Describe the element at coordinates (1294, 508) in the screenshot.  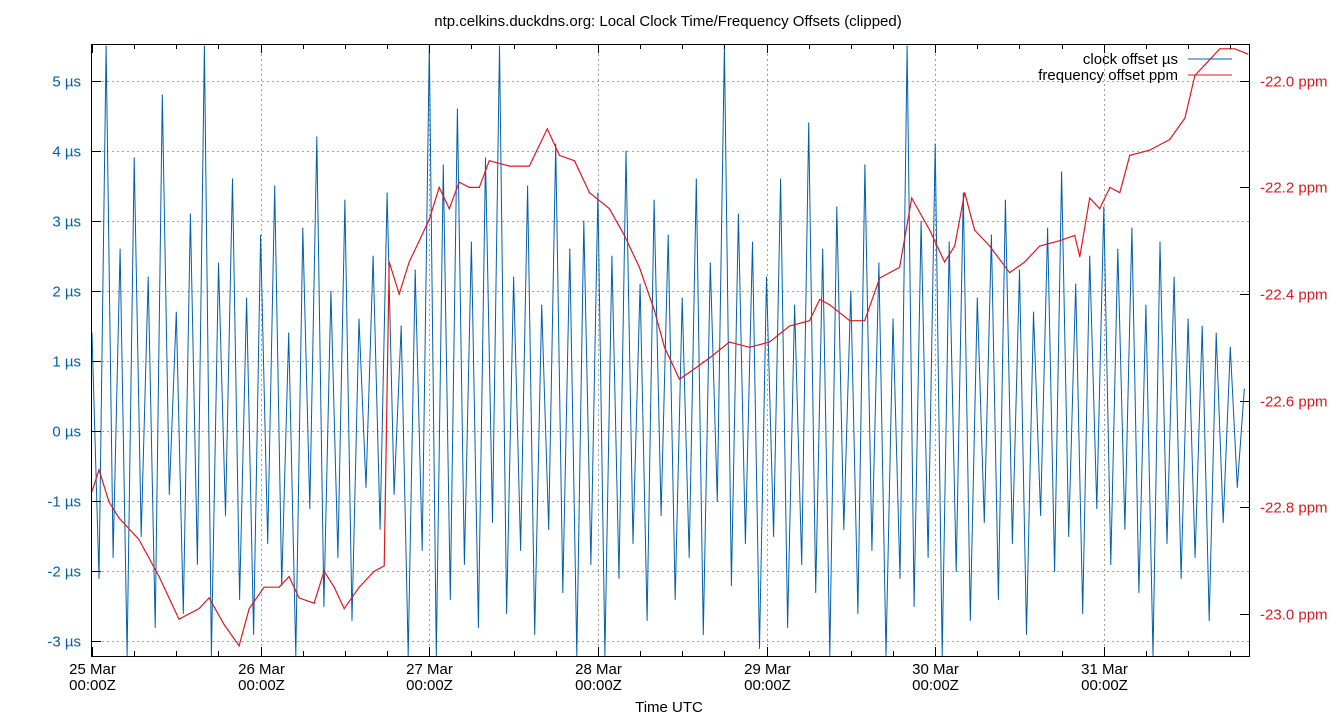
I see `y-right-tick-label: -22.8 ppm` at that location.